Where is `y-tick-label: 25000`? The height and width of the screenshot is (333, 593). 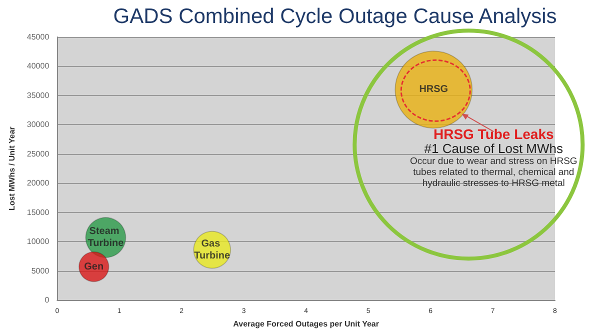 y-tick-label: 25000 is located at coordinates (38, 153).